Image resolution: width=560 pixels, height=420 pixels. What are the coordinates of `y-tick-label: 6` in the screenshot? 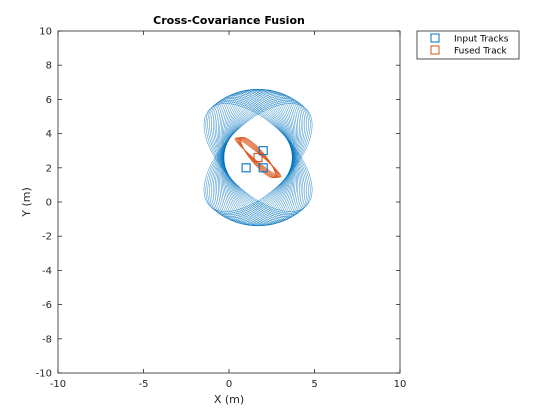 It's located at (49, 100).